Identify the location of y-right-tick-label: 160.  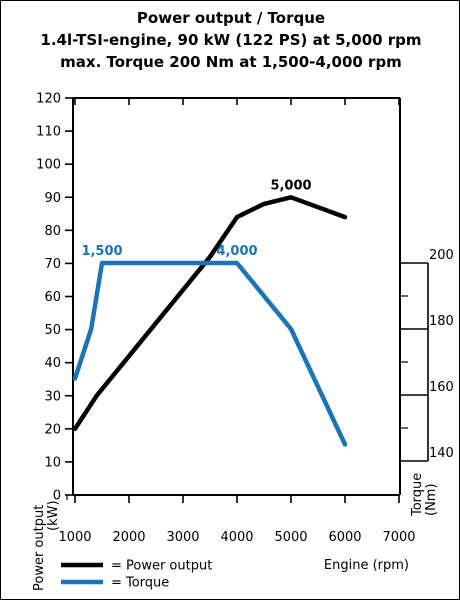
(441, 387).